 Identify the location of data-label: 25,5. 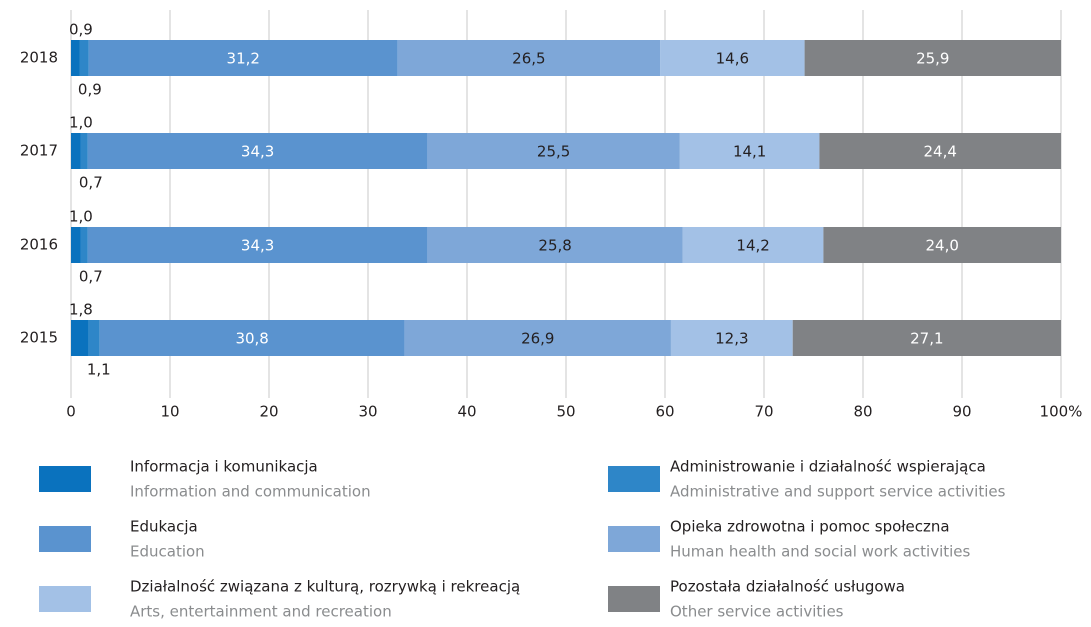
(553, 152).